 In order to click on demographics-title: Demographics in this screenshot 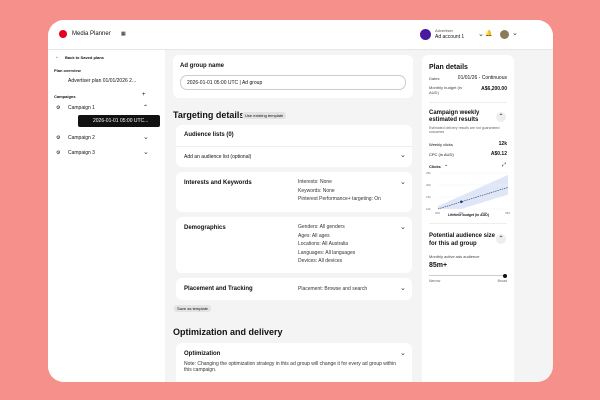, I will do `click(205, 228)`.